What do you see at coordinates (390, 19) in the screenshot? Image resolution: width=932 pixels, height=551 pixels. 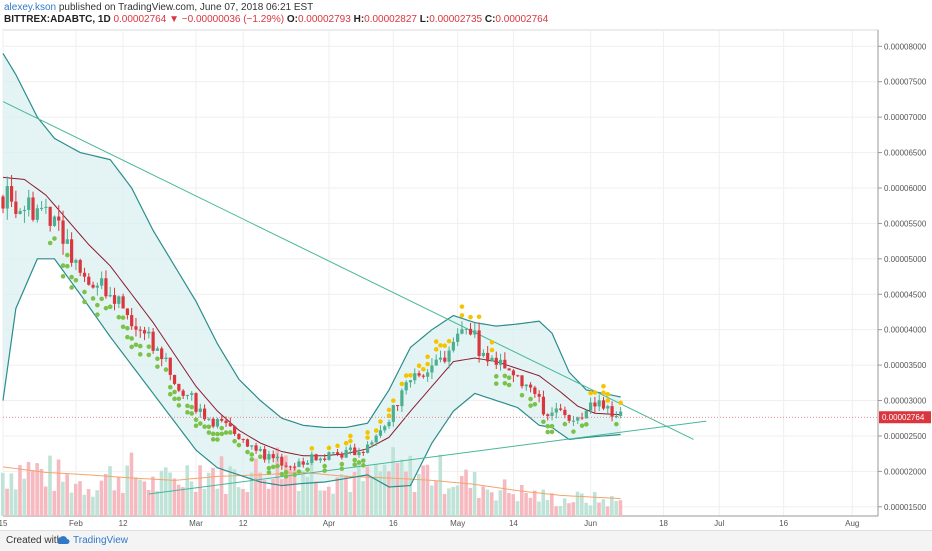 I see `high-value: 0.00002827` at bounding box center [390, 19].